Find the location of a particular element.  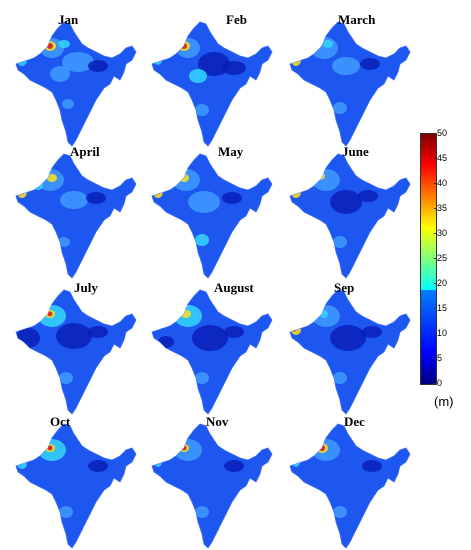

colorbar-tick: 50 is located at coordinates (440, 133).